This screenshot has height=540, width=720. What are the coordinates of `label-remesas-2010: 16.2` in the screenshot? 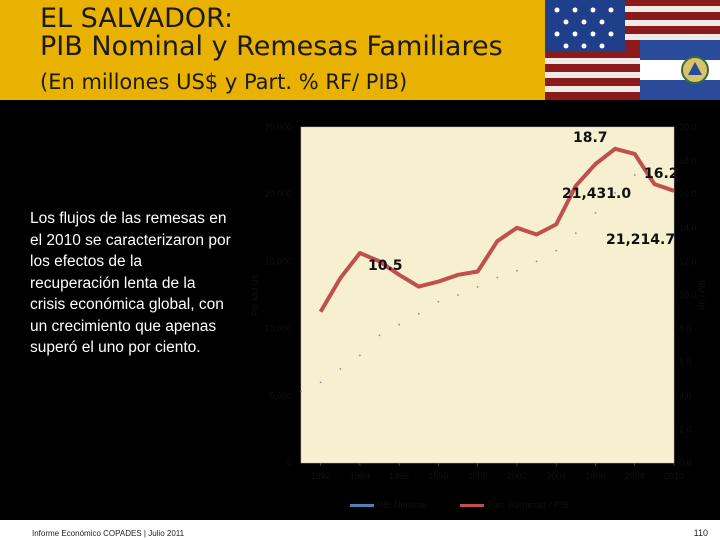 It's located at (661, 174).